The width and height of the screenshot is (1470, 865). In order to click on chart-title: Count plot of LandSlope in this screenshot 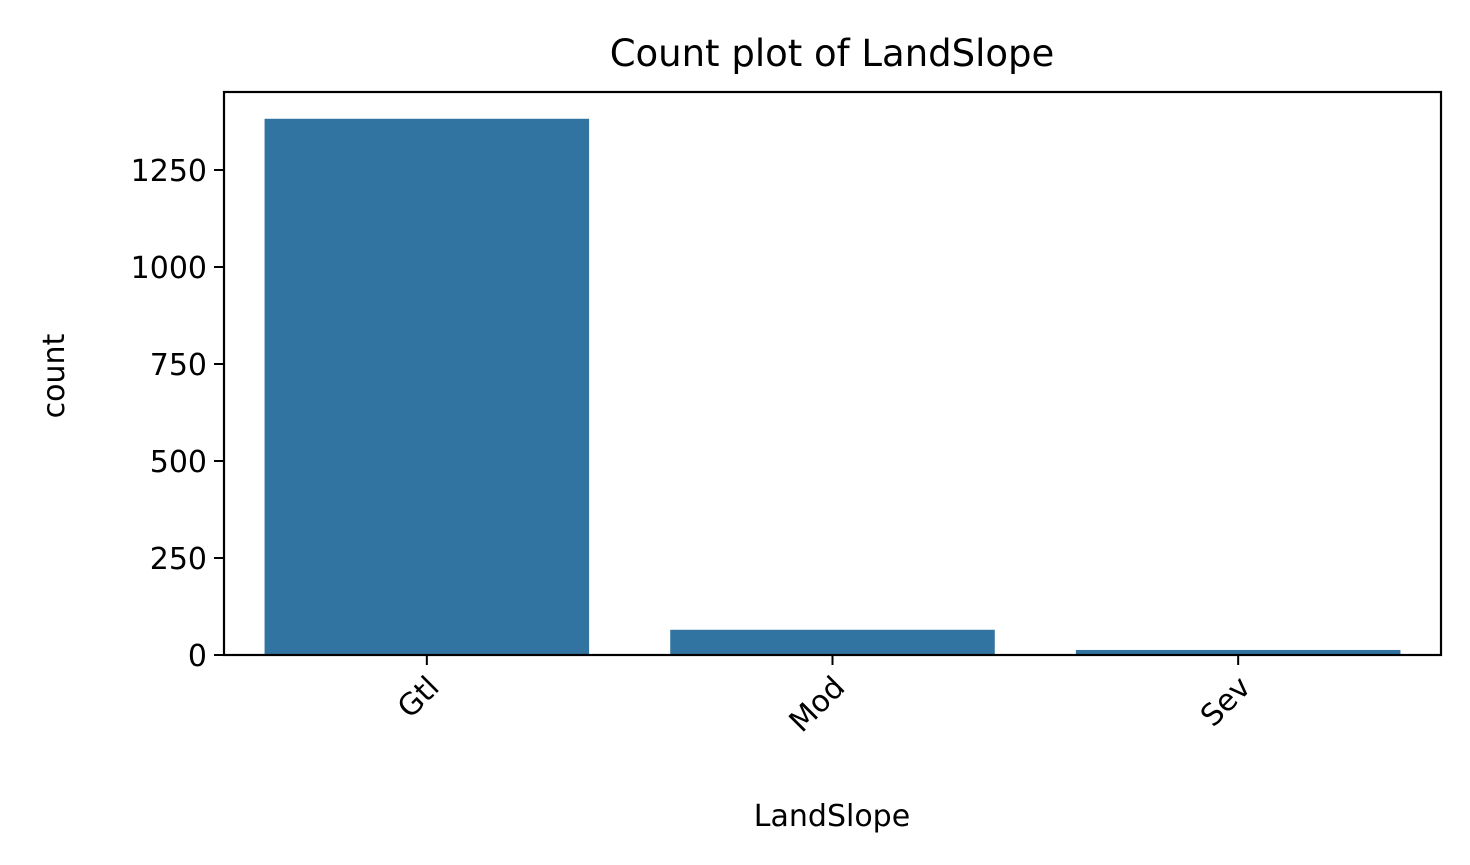, I will do `click(832, 53)`.